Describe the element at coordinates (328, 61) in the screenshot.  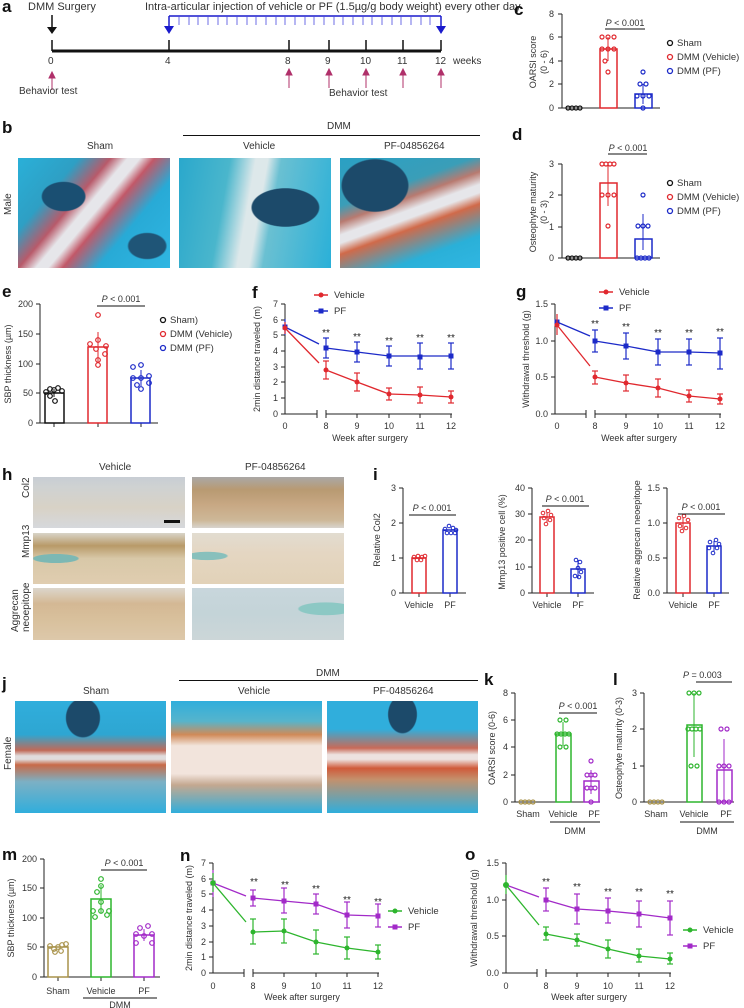
I see `tick-9: 9` at that location.